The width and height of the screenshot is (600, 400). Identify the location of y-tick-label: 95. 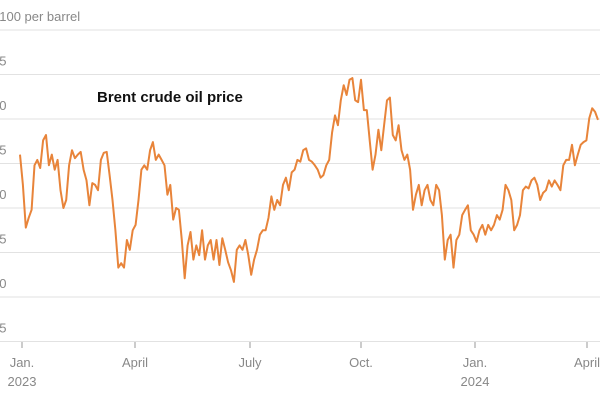
(3, 61).